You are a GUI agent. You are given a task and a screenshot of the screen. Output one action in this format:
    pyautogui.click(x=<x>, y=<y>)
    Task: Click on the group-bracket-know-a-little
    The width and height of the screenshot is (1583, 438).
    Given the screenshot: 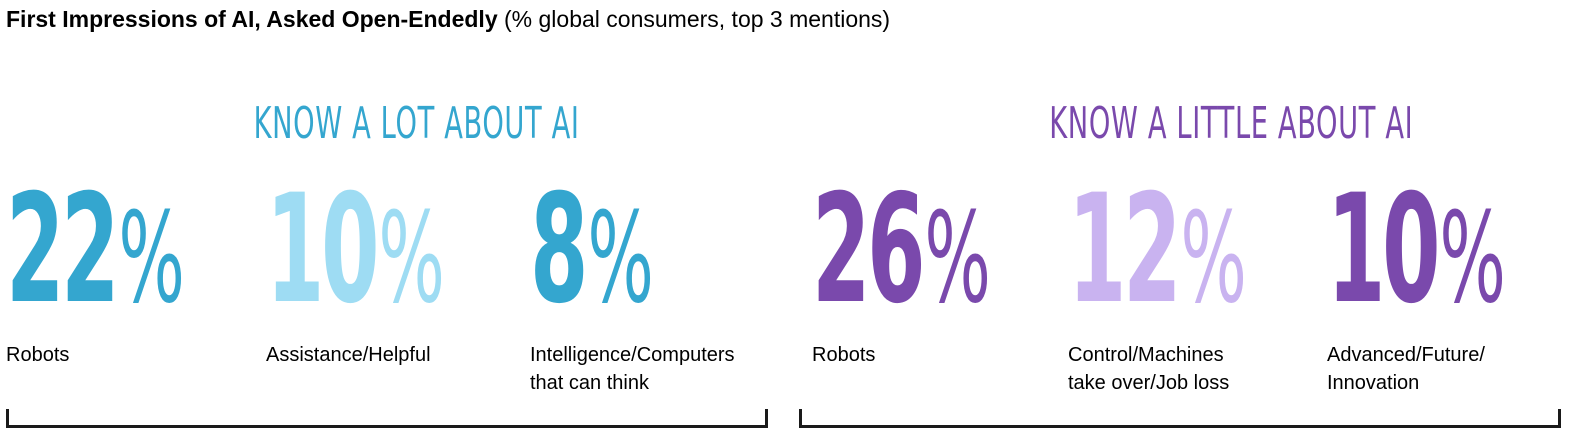 What is the action you would take?
    pyautogui.click(x=1180, y=418)
    